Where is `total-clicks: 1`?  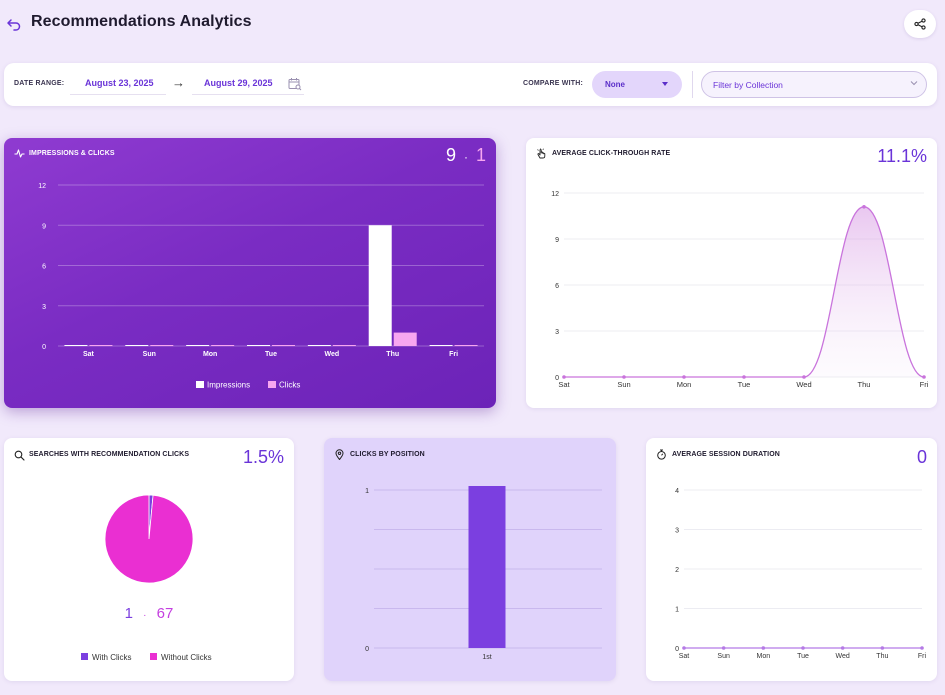
total-clicks: 1 is located at coordinates (480, 155).